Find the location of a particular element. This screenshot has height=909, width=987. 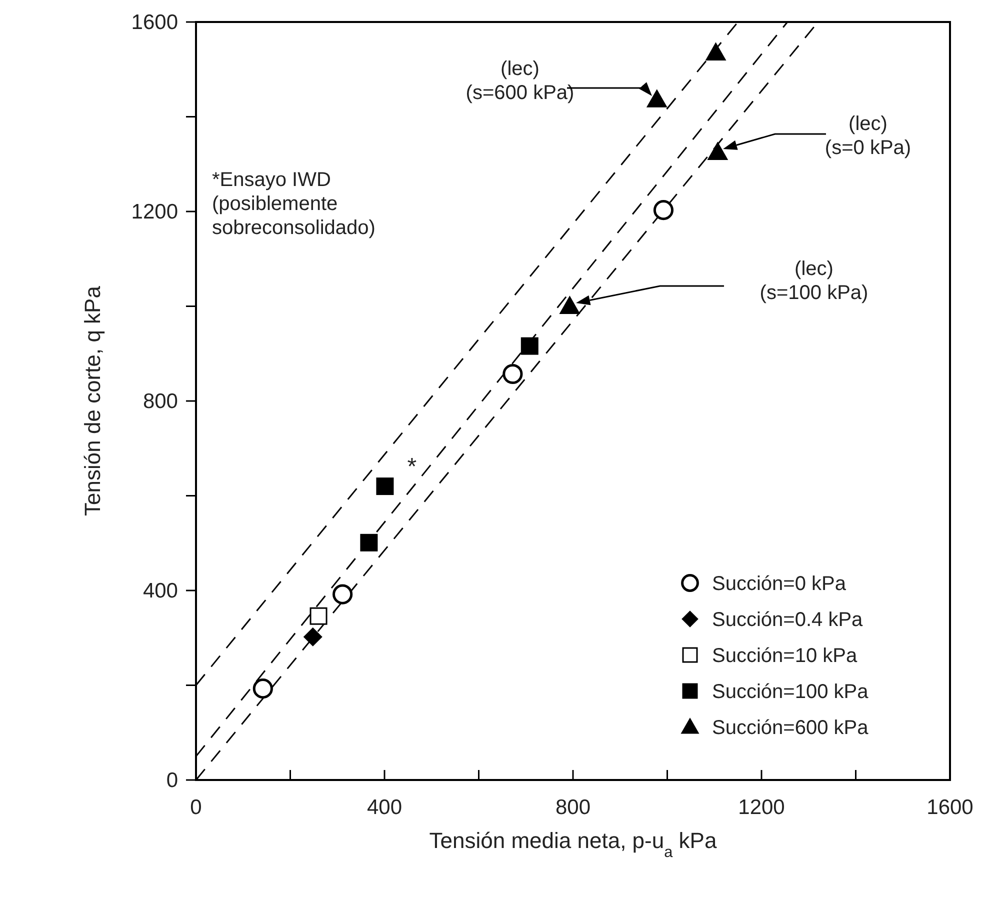

y-tick-label: 800 is located at coordinates (160, 401).